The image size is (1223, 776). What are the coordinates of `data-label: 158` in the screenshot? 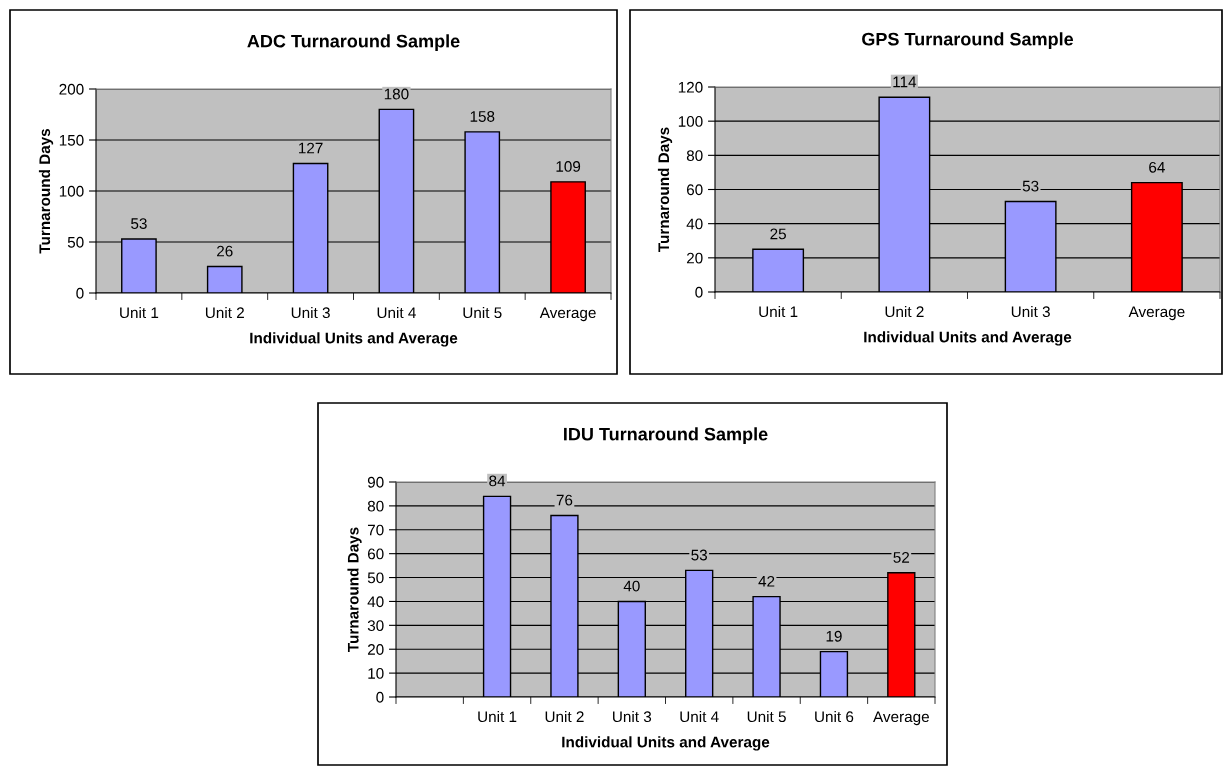 It's located at (482, 116).